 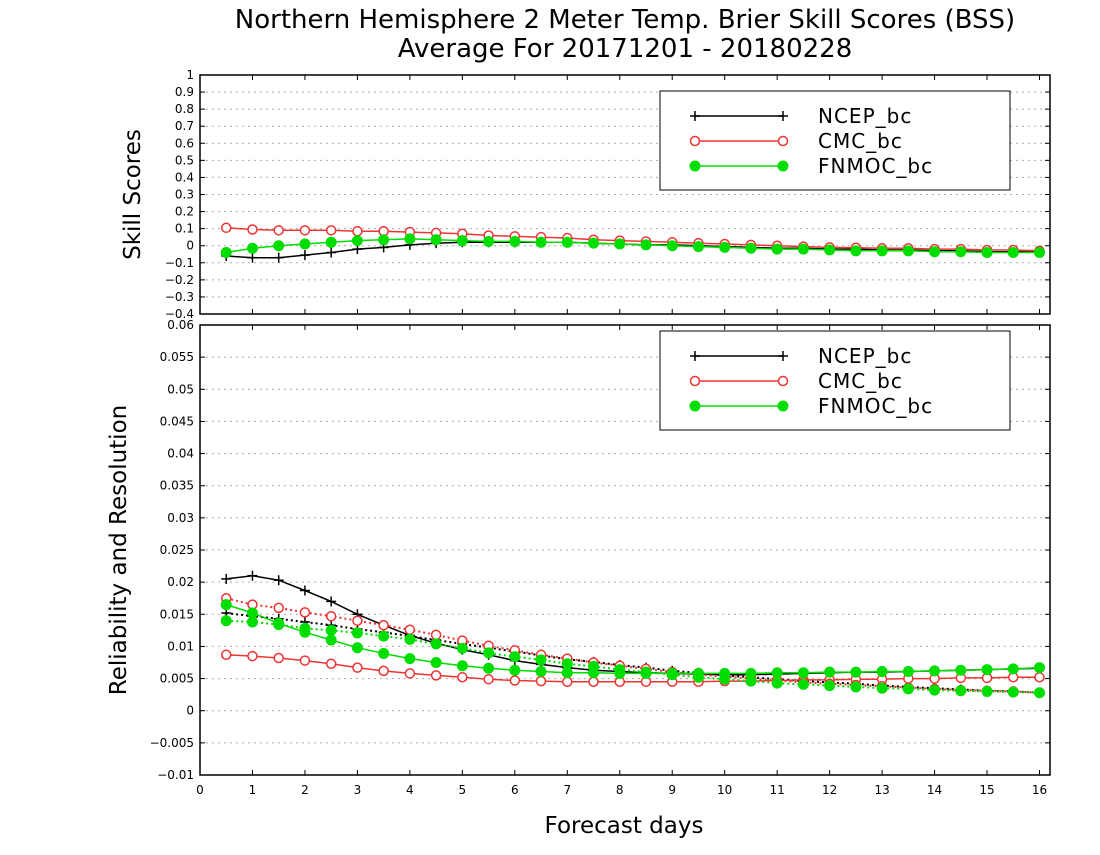 What do you see at coordinates (184, 177) in the screenshot?
I see `y-tick-label: 0.4` at bounding box center [184, 177].